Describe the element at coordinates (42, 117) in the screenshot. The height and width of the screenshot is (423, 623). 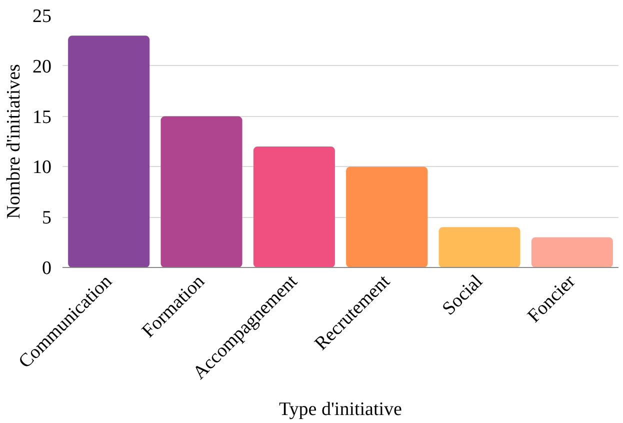
I see `y-tick-label: 15` at that location.